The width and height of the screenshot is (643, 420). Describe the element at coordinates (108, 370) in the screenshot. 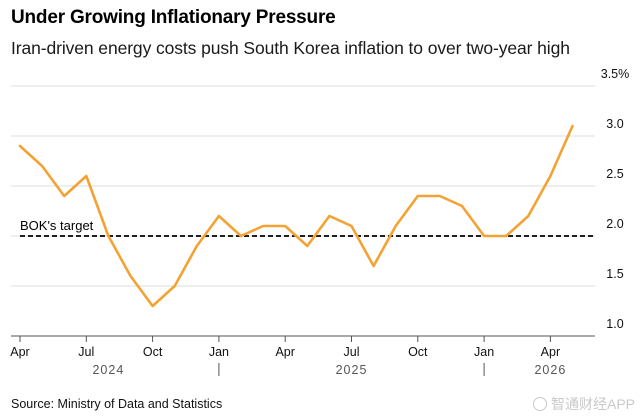

I see `year-label: 2024` at that location.